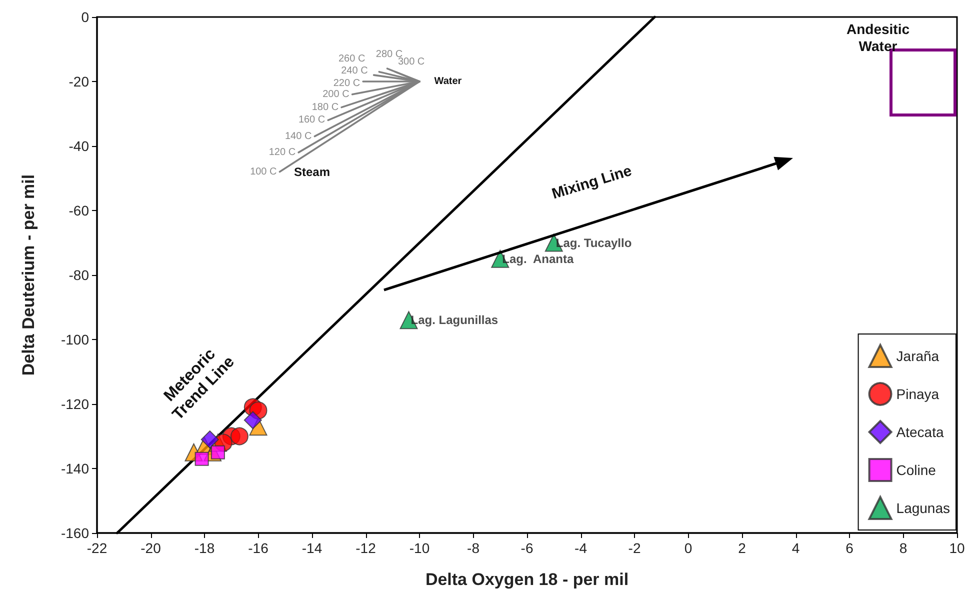 The image size is (970, 610). I want to click on x-tick-label: 10, so click(957, 548).